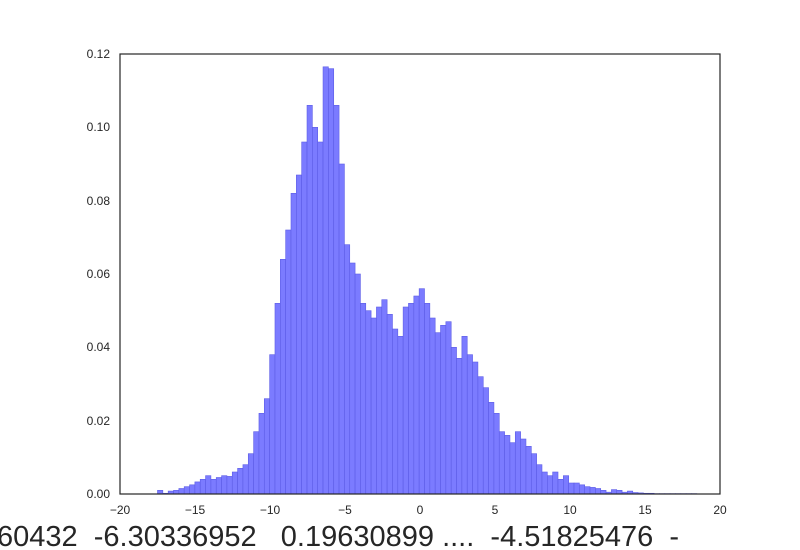  What do you see at coordinates (495, 510) in the screenshot?
I see `x-tick-label: 5` at bounding box center [495, 510].